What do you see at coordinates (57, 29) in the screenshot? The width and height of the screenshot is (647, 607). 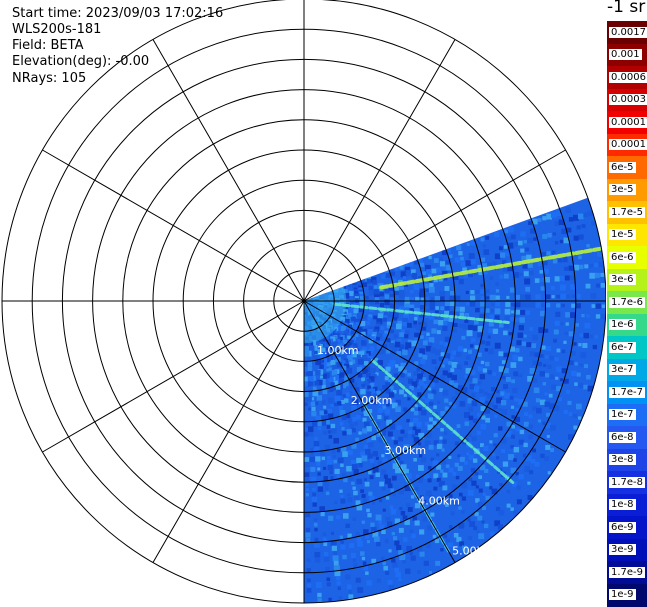 I see `instrument-label: WLS200s-181` at bounding box center [57, 29].